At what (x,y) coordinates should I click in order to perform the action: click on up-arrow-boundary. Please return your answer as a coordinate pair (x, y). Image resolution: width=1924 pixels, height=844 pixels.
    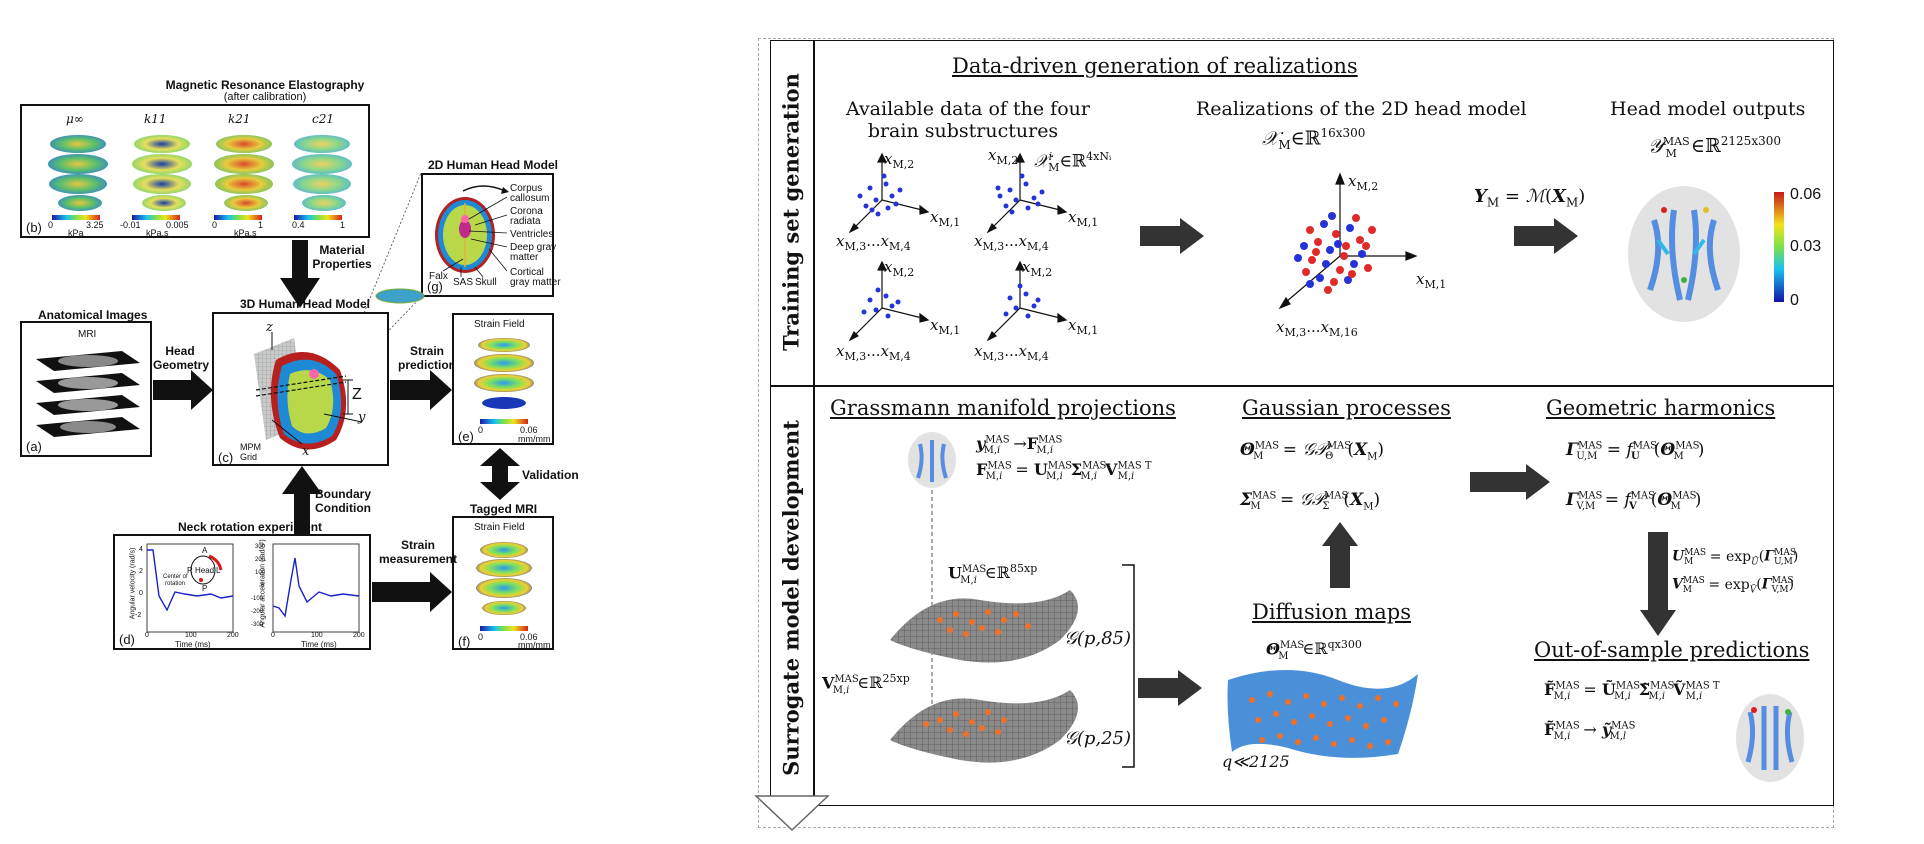
    Looking at the image, I should click on (302, 500).